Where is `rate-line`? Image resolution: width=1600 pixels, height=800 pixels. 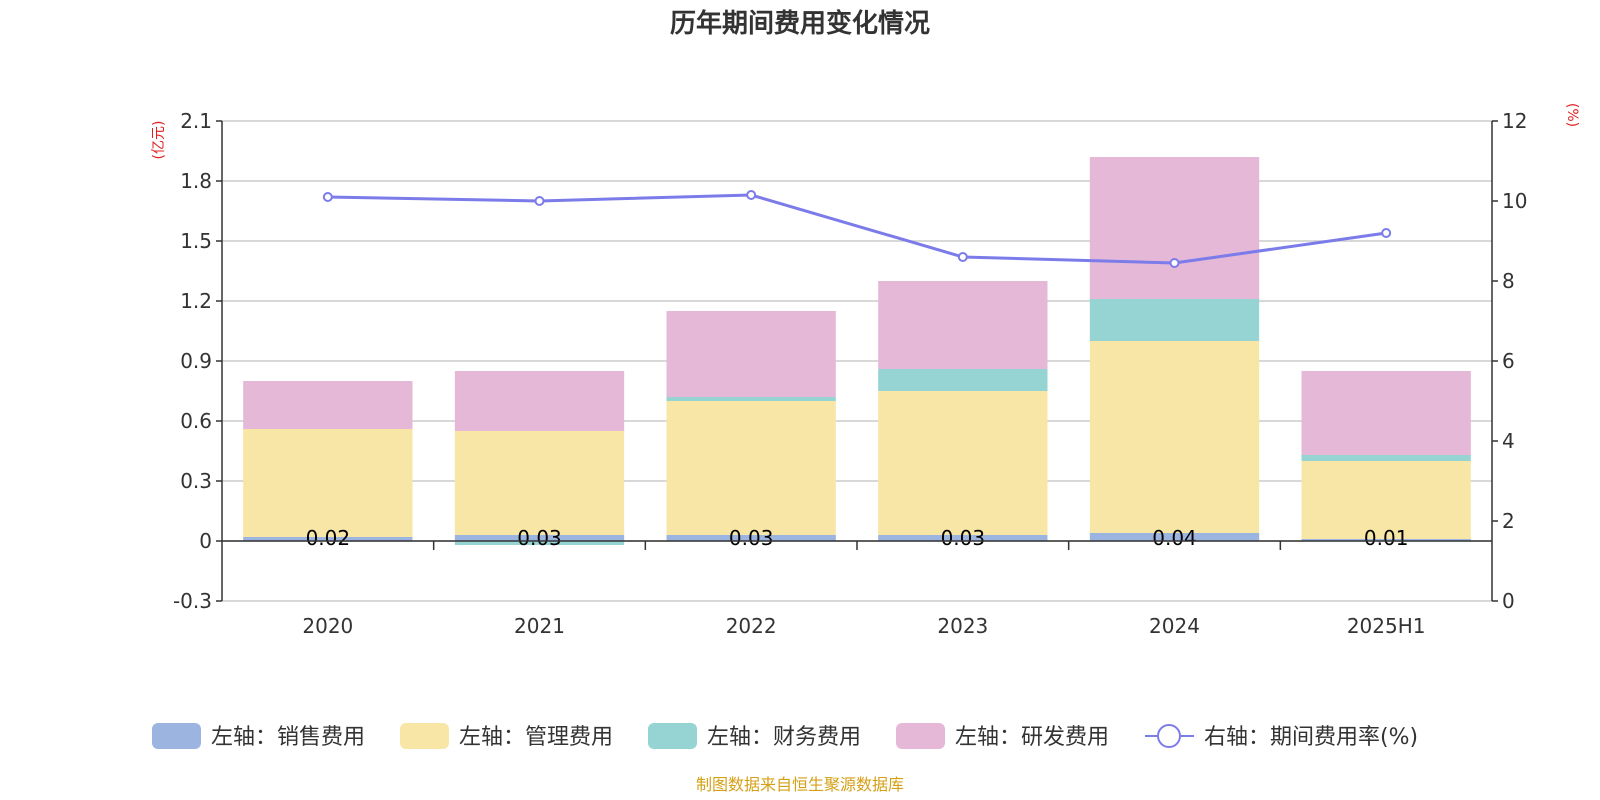 rate-line is located at coordinates (857, 229).